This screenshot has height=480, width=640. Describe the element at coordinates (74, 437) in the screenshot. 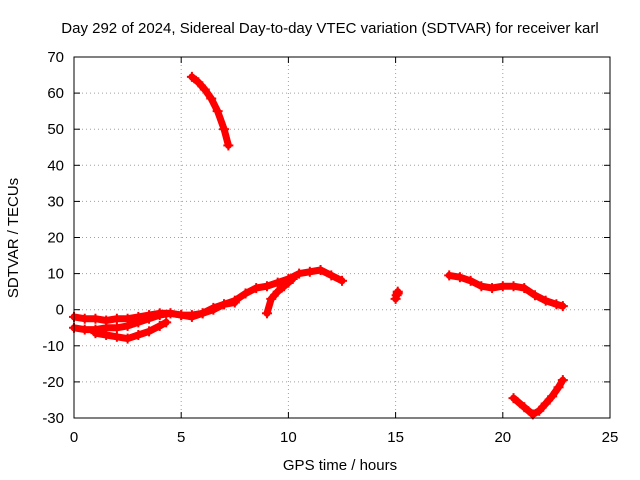

I see `x-tick-label: 0` at that location.